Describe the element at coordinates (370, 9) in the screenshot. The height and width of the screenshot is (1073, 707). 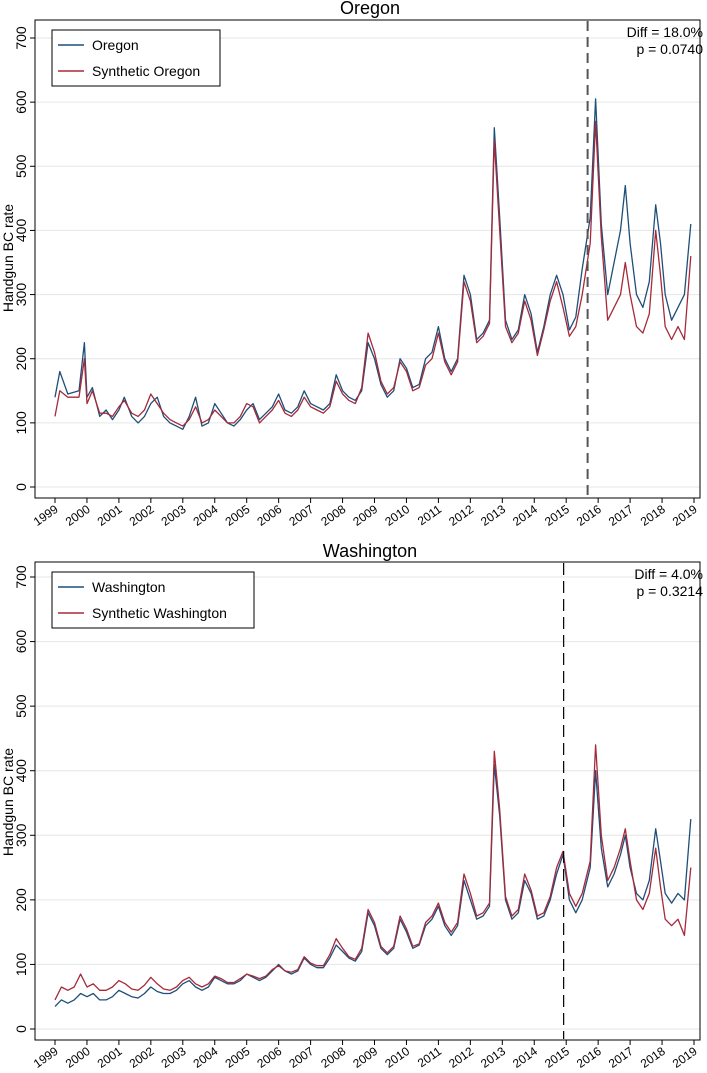
I see `chart-title: Oregon` at that location.